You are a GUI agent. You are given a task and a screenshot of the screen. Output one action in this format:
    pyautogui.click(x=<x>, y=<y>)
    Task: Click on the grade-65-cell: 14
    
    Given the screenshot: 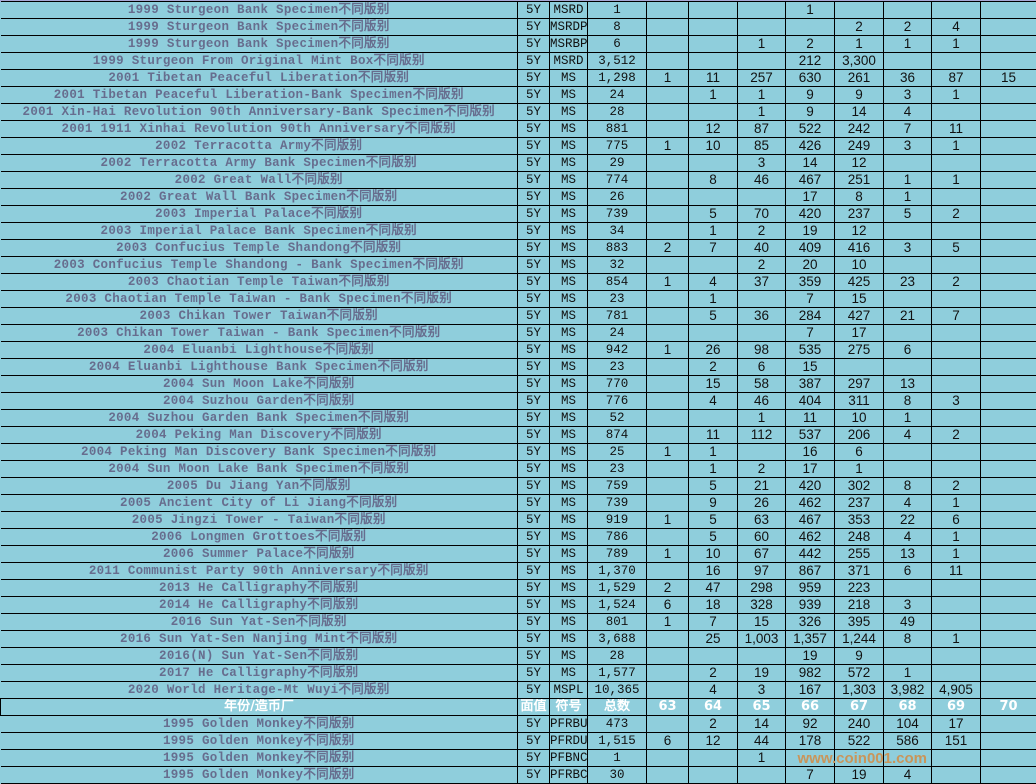 What is the action you would take?
    pyautogui.click(x=762, y=724)
    